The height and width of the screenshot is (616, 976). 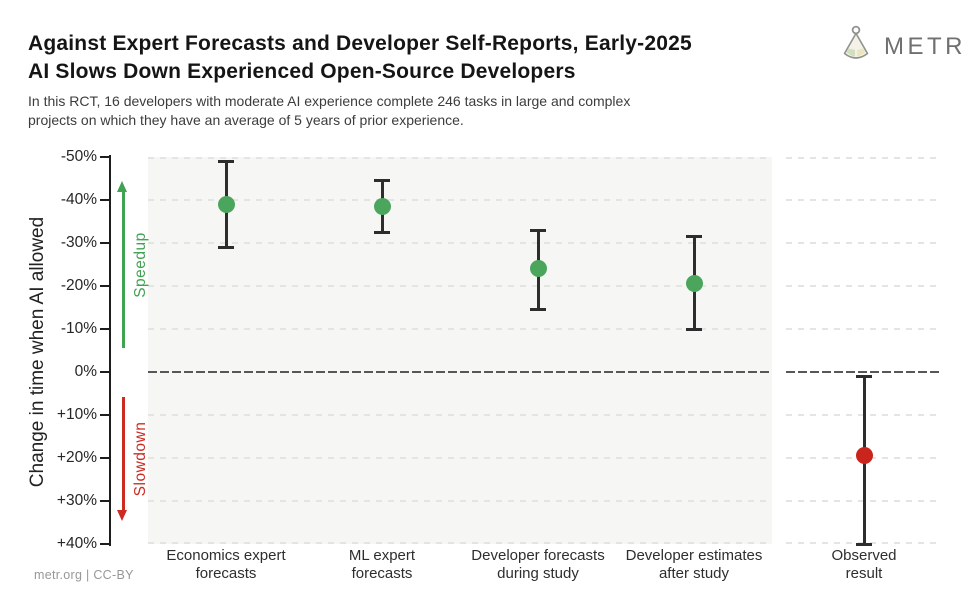 I want to click on speedup-label: Speedup, so click(x=140, y=264).